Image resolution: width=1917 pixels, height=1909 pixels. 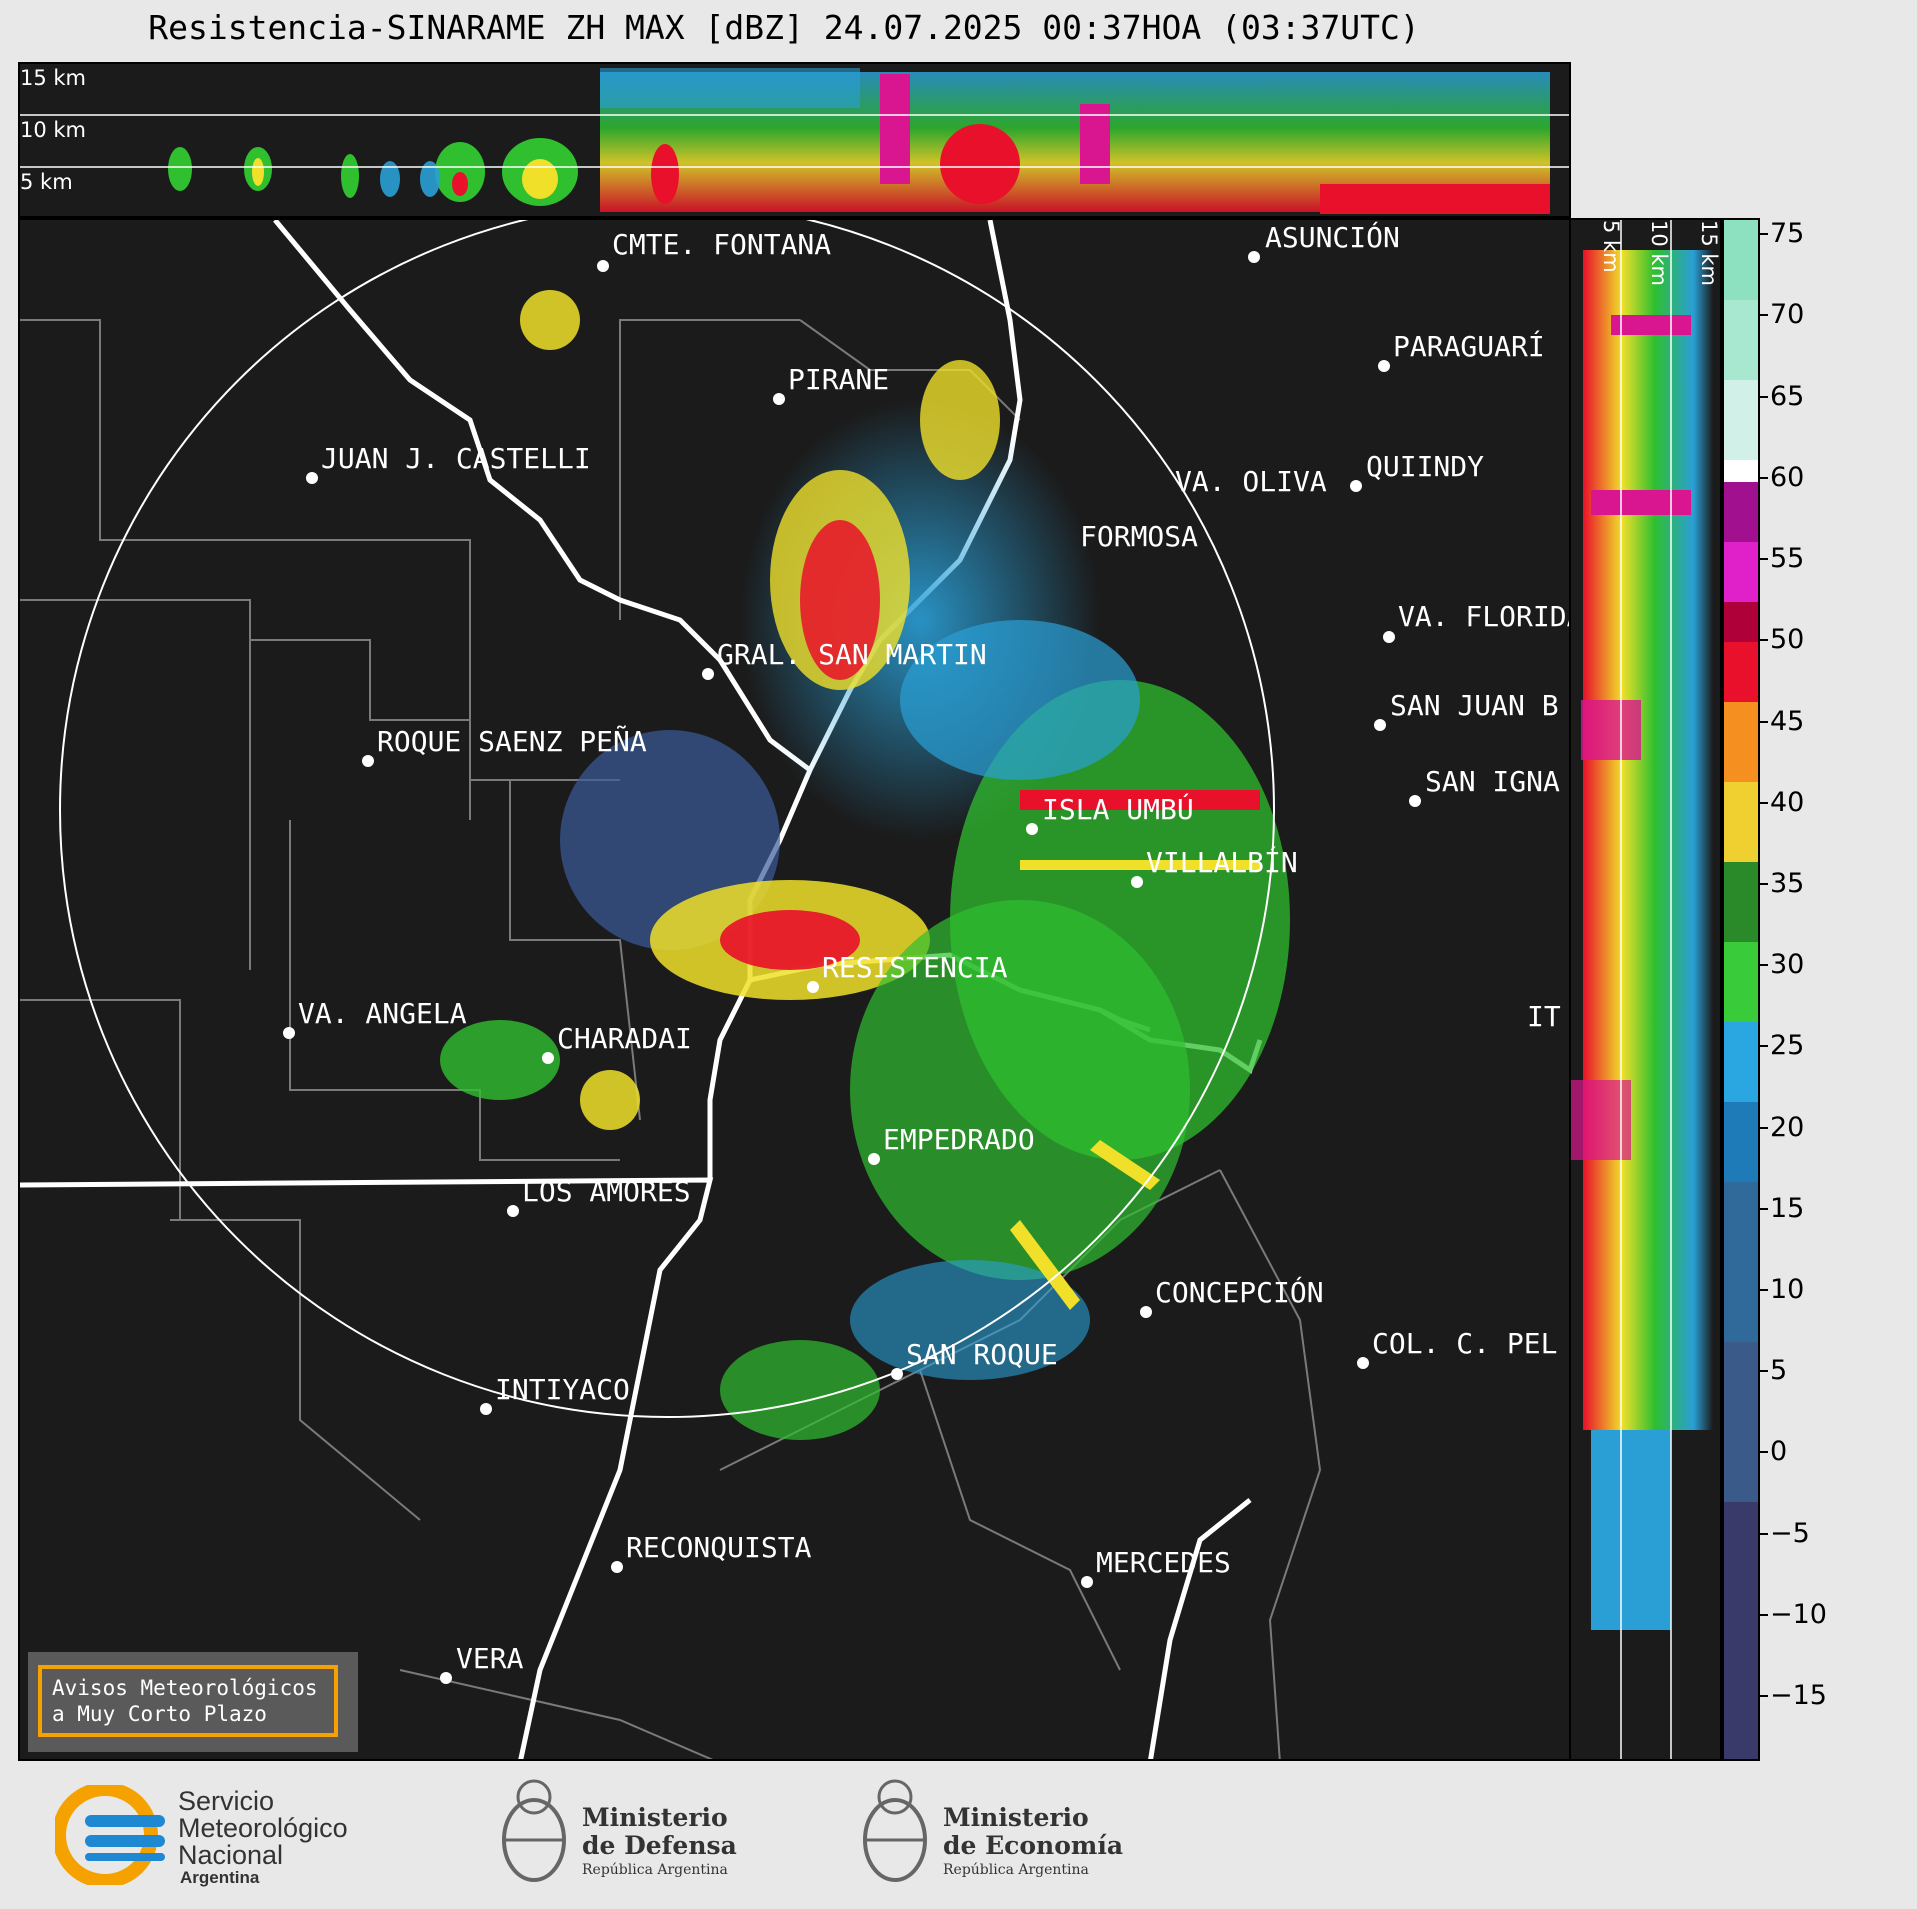 I want to click on city-label-cmte-fontana: CMTE. FONTANA, so click(x=722, y=244).